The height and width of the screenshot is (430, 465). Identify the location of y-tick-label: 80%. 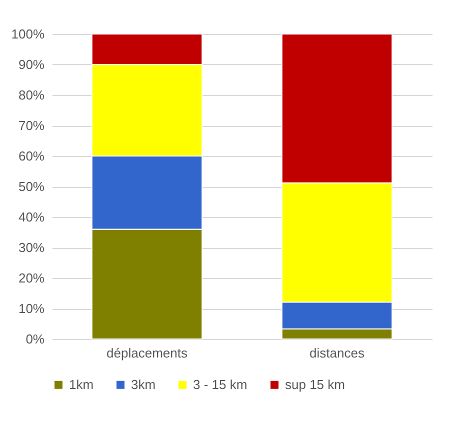
(31, 95).